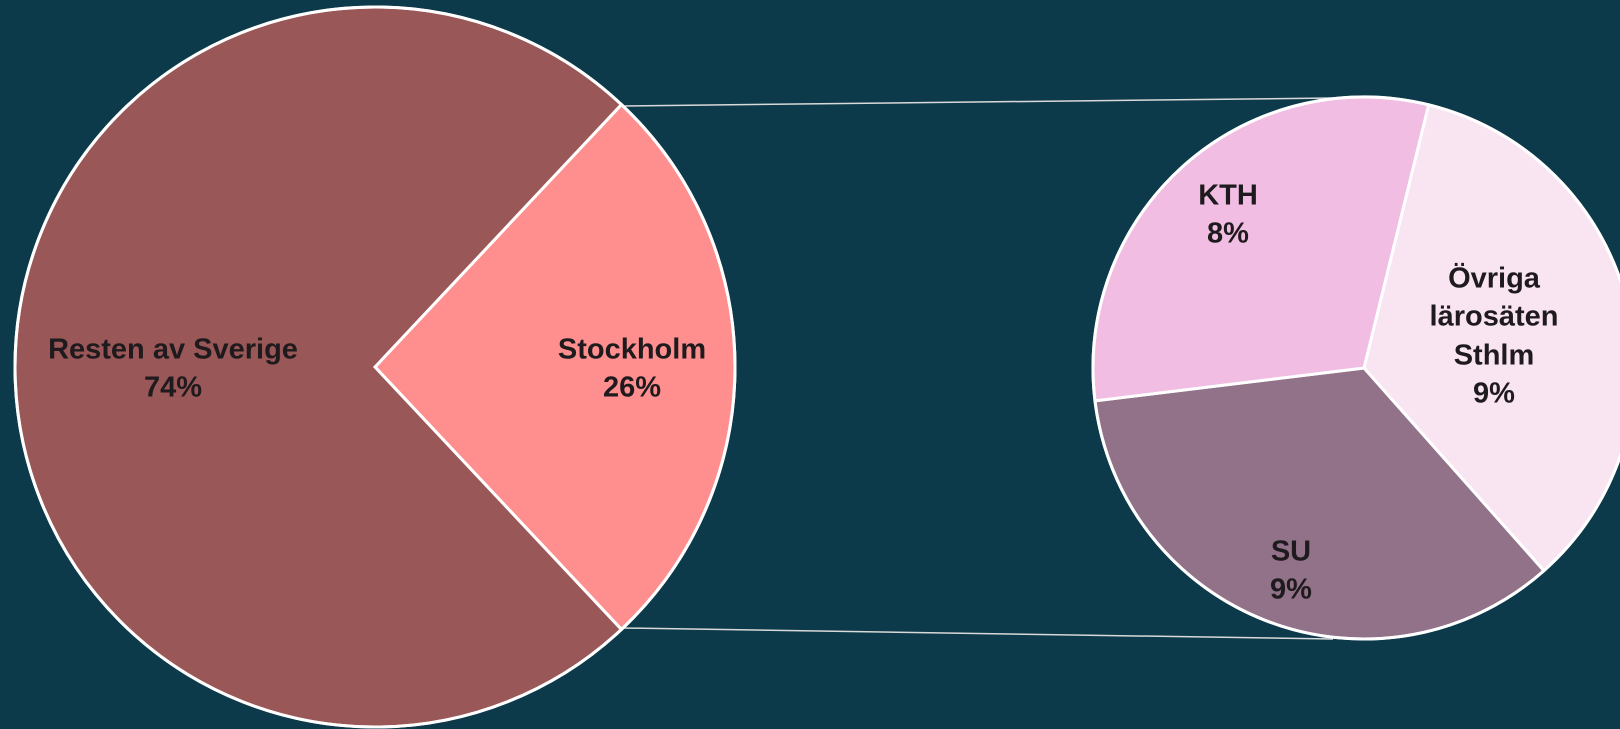  Describe the element at coordinates (632, 388) in the screenshot. I see `slice-value: 26%` at that location.